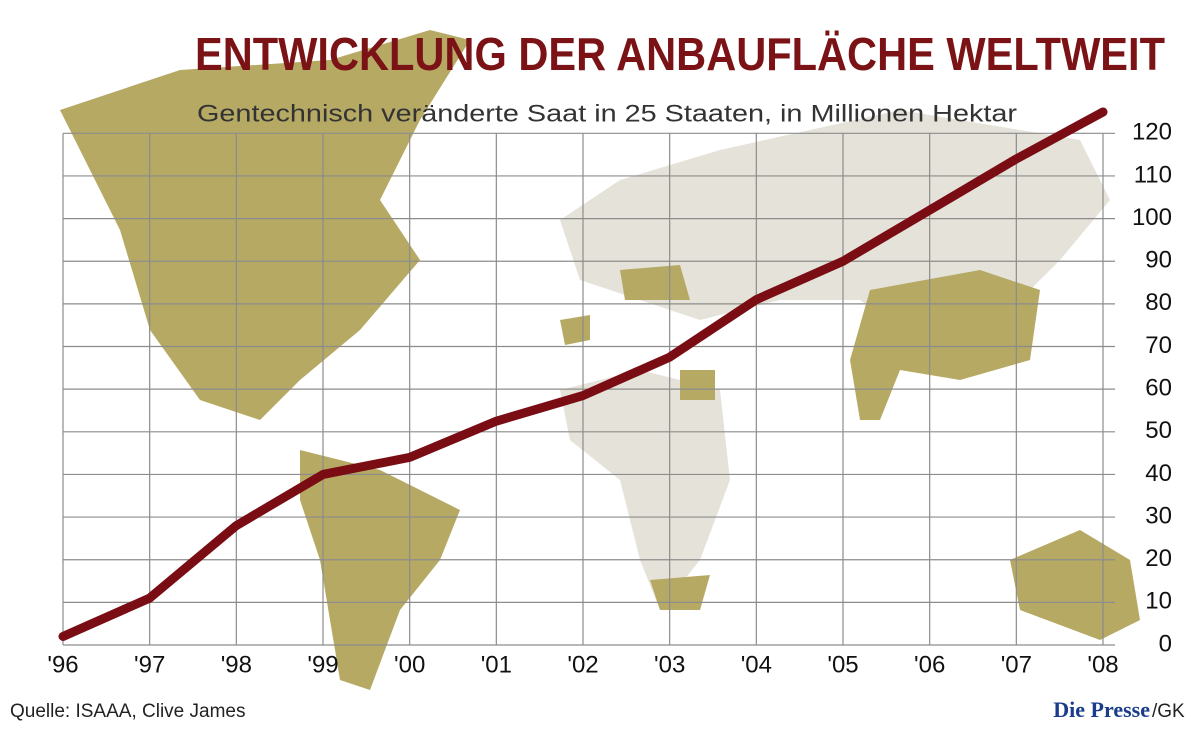  What do you see at coordinates (409, 664) in the screenshot?
I see `x-tick-label: '00` at bounding box center [409, 664].